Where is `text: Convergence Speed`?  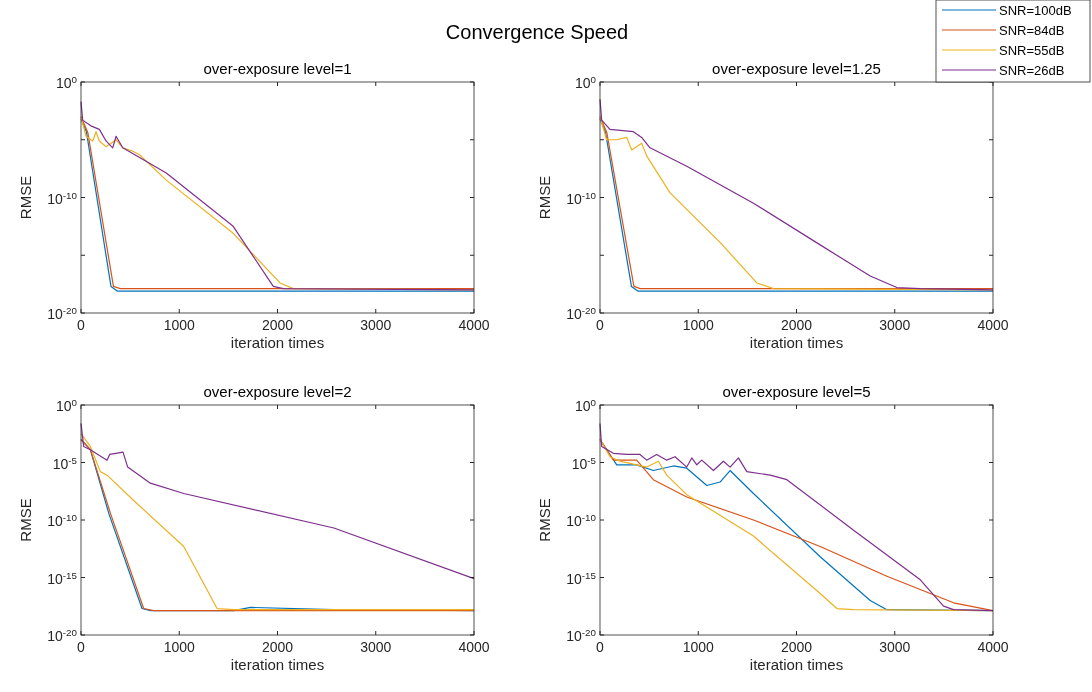 text: Convergence Speed is located at coordinates (537, 32).